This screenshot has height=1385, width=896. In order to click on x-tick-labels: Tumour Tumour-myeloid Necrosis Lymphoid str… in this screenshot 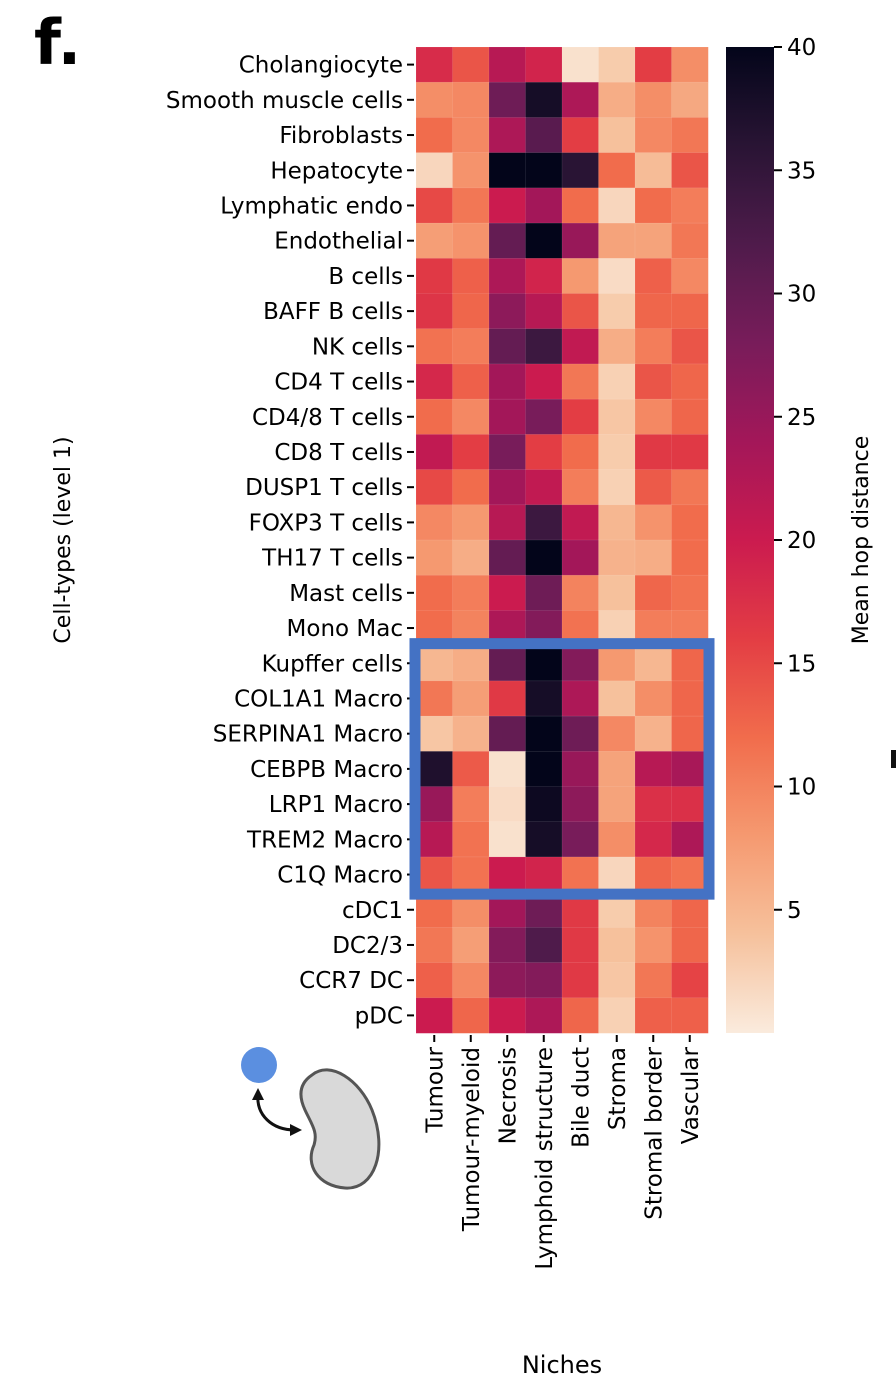, I will do `click(563, 1152)`.